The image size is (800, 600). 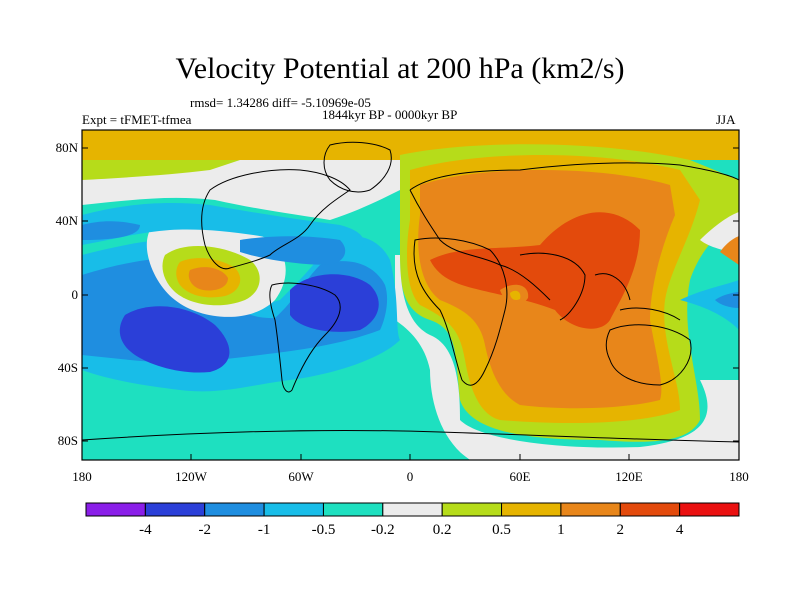 I want to click on colorbar, so click(x=412, y=509).